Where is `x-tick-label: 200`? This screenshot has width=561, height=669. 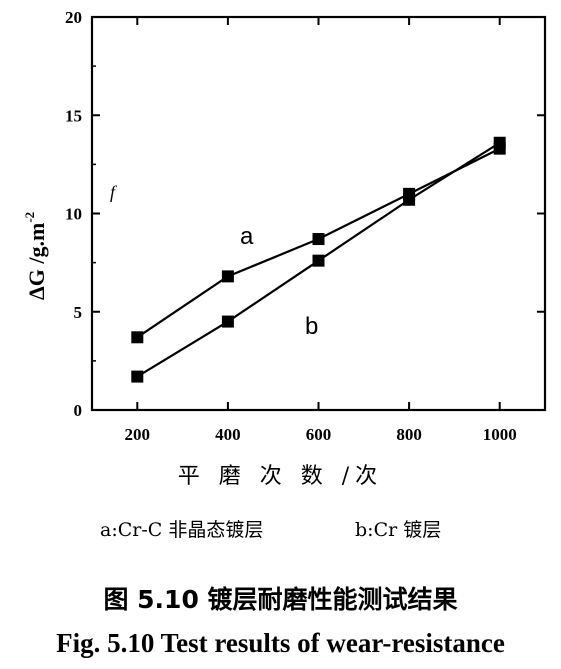
x-tick-label: 200 is located at coordinates (138, 434).